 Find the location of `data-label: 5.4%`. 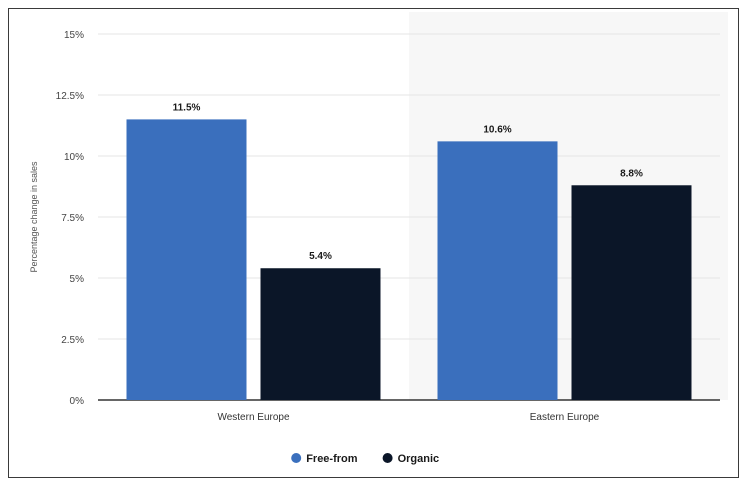

data-label: 5.4% is located at coordinates (320, 256).